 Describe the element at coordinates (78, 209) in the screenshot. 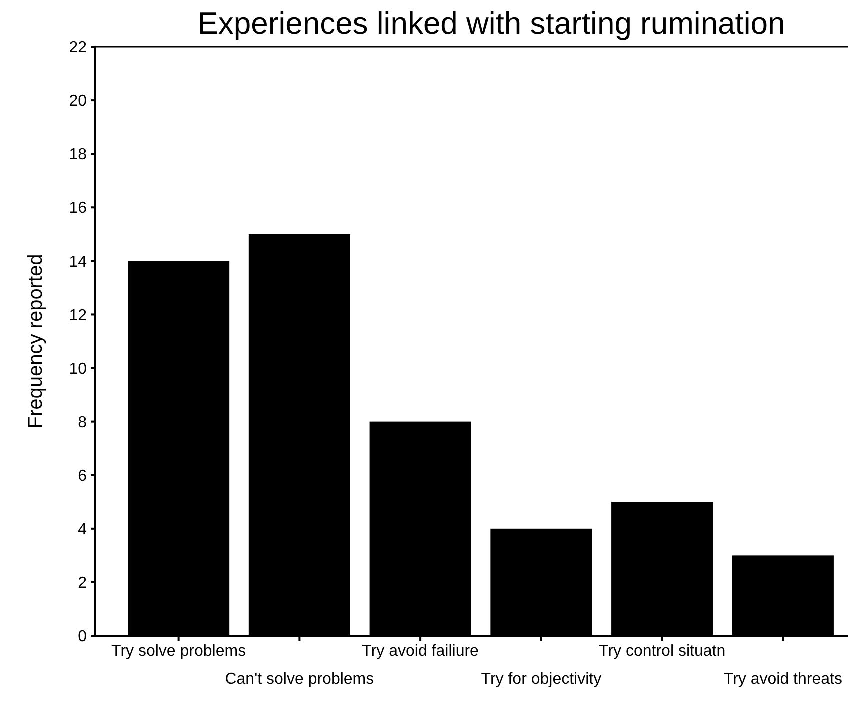

I see `y-tick-label: 16` at that location.